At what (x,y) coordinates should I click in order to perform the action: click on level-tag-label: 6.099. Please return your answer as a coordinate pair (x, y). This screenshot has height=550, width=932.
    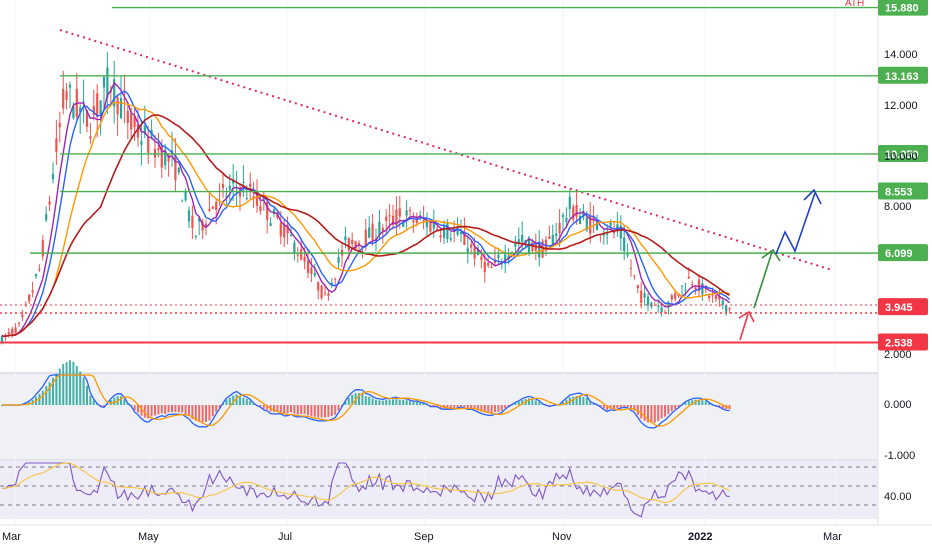
    Looking at the image, I should click on (899, 254).